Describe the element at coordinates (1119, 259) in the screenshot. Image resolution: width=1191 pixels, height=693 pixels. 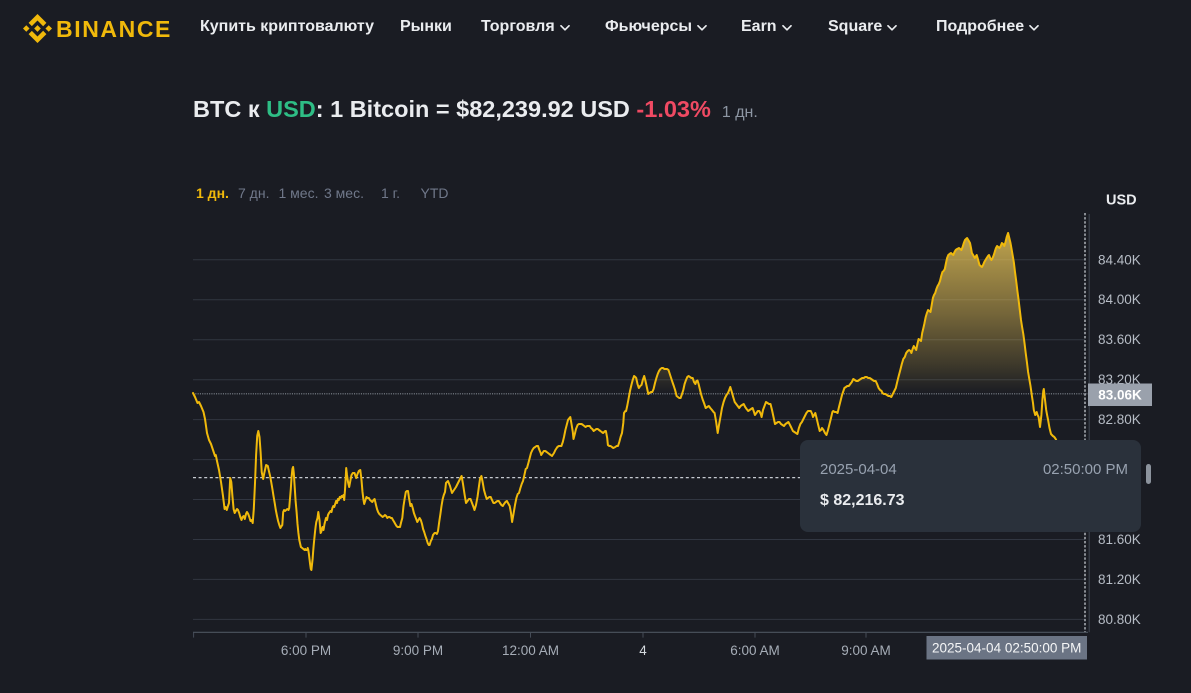
I see `svg-text: 84.40K` at that location.